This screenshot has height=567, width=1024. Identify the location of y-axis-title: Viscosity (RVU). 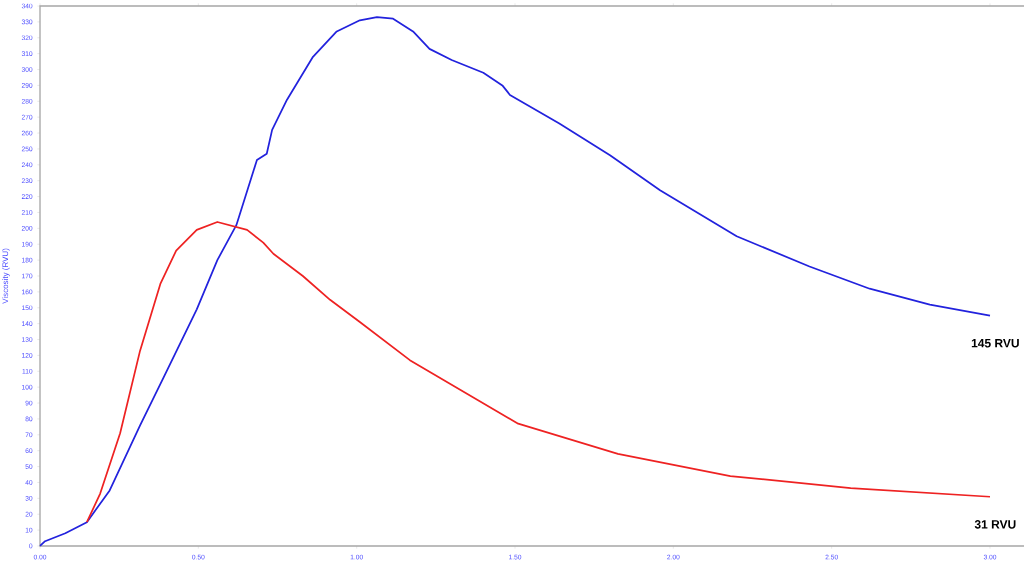
(6, 276).